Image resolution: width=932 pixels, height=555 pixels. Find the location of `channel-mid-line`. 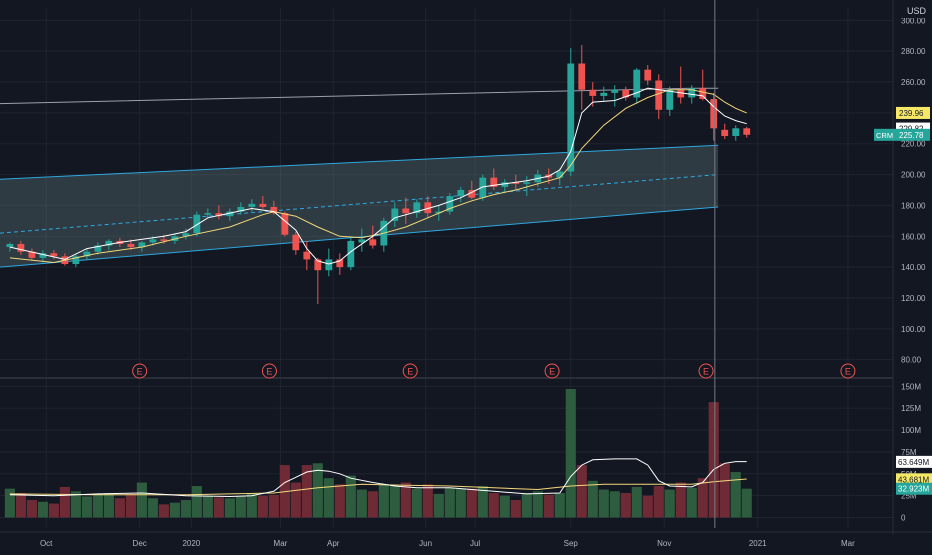

channel-mid-line is located at coordinates (359, 204).